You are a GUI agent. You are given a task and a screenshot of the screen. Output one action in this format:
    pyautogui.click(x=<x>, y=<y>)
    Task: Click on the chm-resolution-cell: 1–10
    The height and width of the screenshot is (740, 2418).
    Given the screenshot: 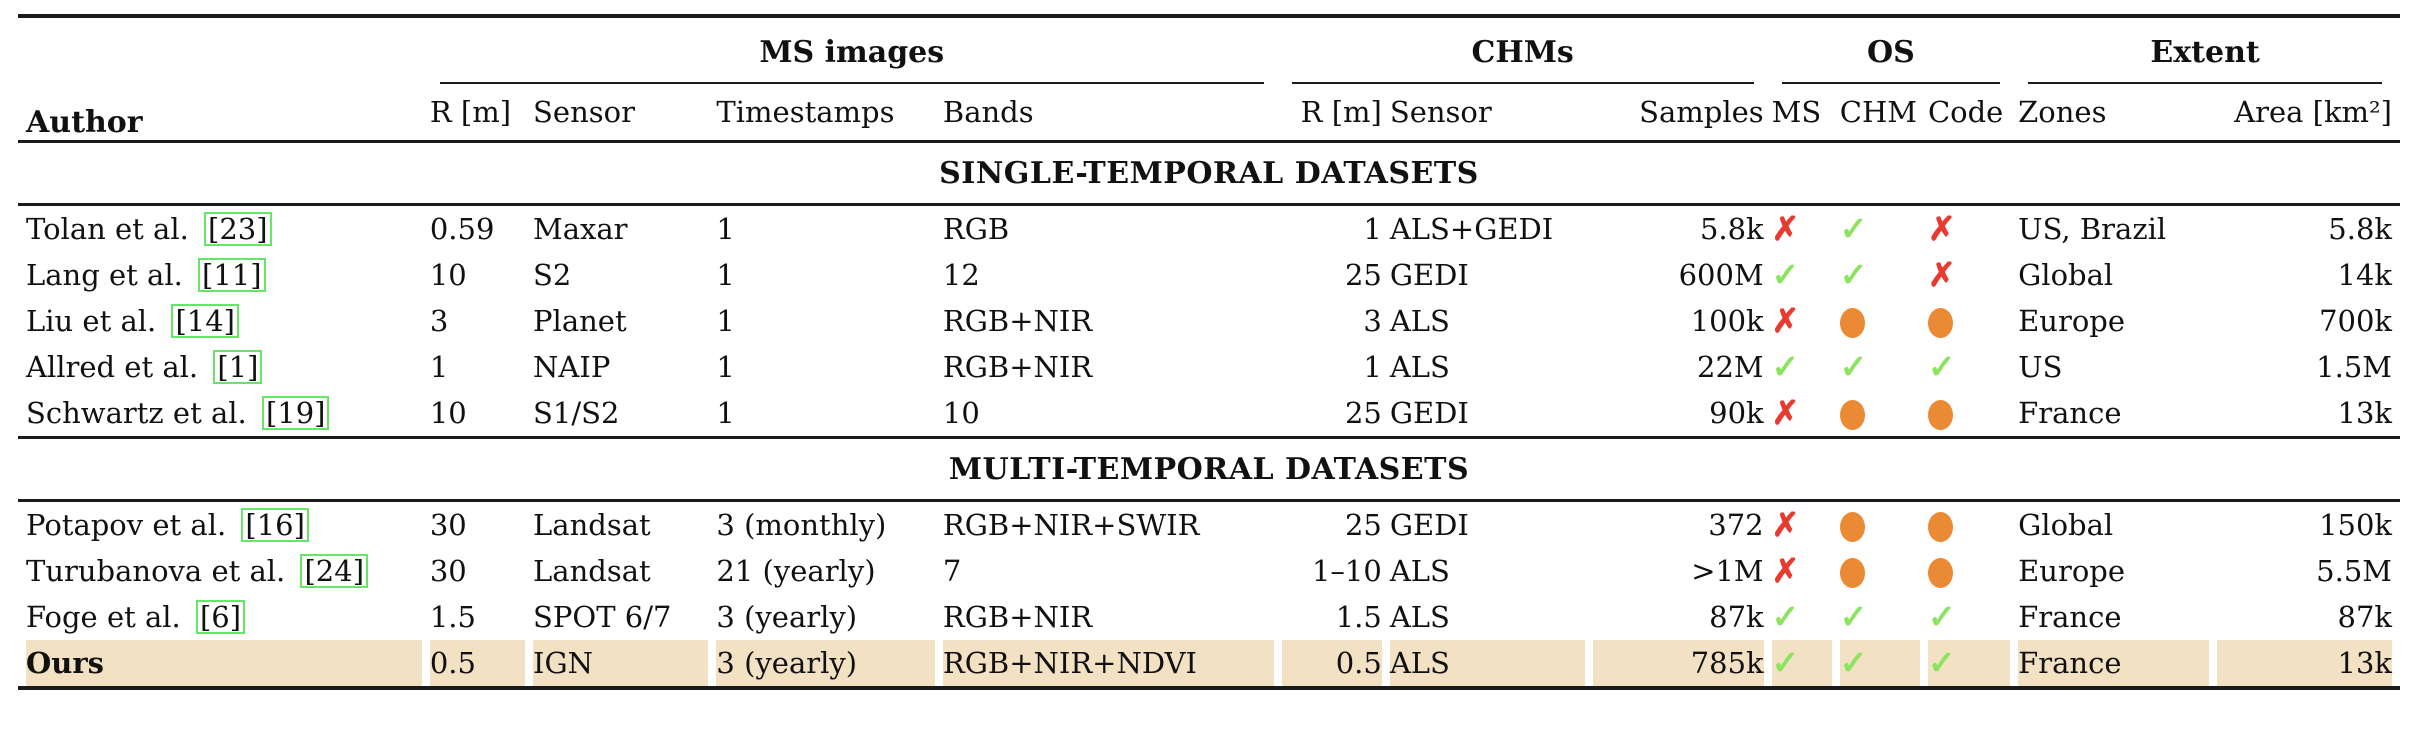 What is the action you would take?
    pyautogui.click(x=1346, y=571)
    